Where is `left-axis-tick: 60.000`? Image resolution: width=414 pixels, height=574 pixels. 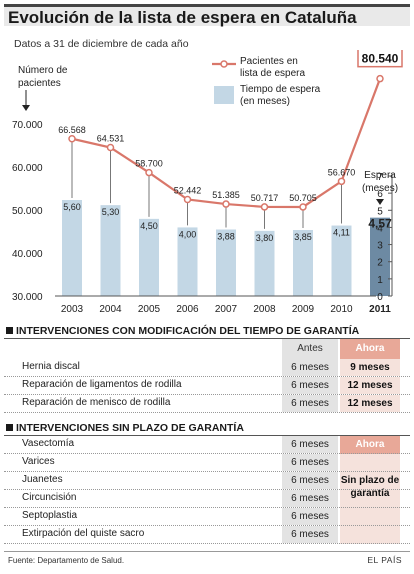 left-axis-tick: 60.000 is located at coordinates (27, 168).